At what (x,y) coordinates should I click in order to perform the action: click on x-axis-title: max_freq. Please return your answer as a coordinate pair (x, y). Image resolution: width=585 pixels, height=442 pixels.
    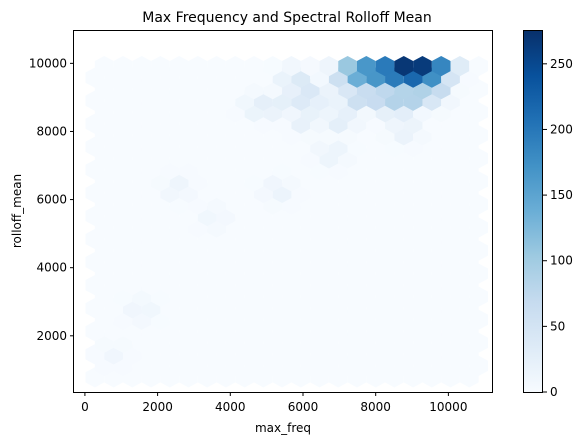
    Looking at the image, I should click on (283, 428).